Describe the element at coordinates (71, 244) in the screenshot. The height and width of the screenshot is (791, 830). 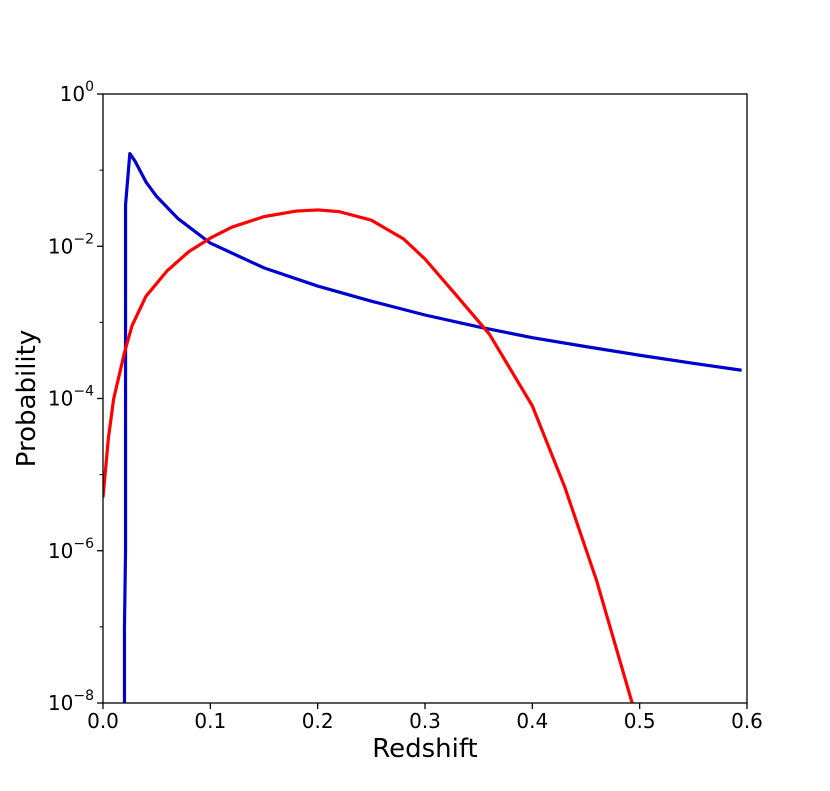
I see `y-tick-label: 10⁻²` at that location.